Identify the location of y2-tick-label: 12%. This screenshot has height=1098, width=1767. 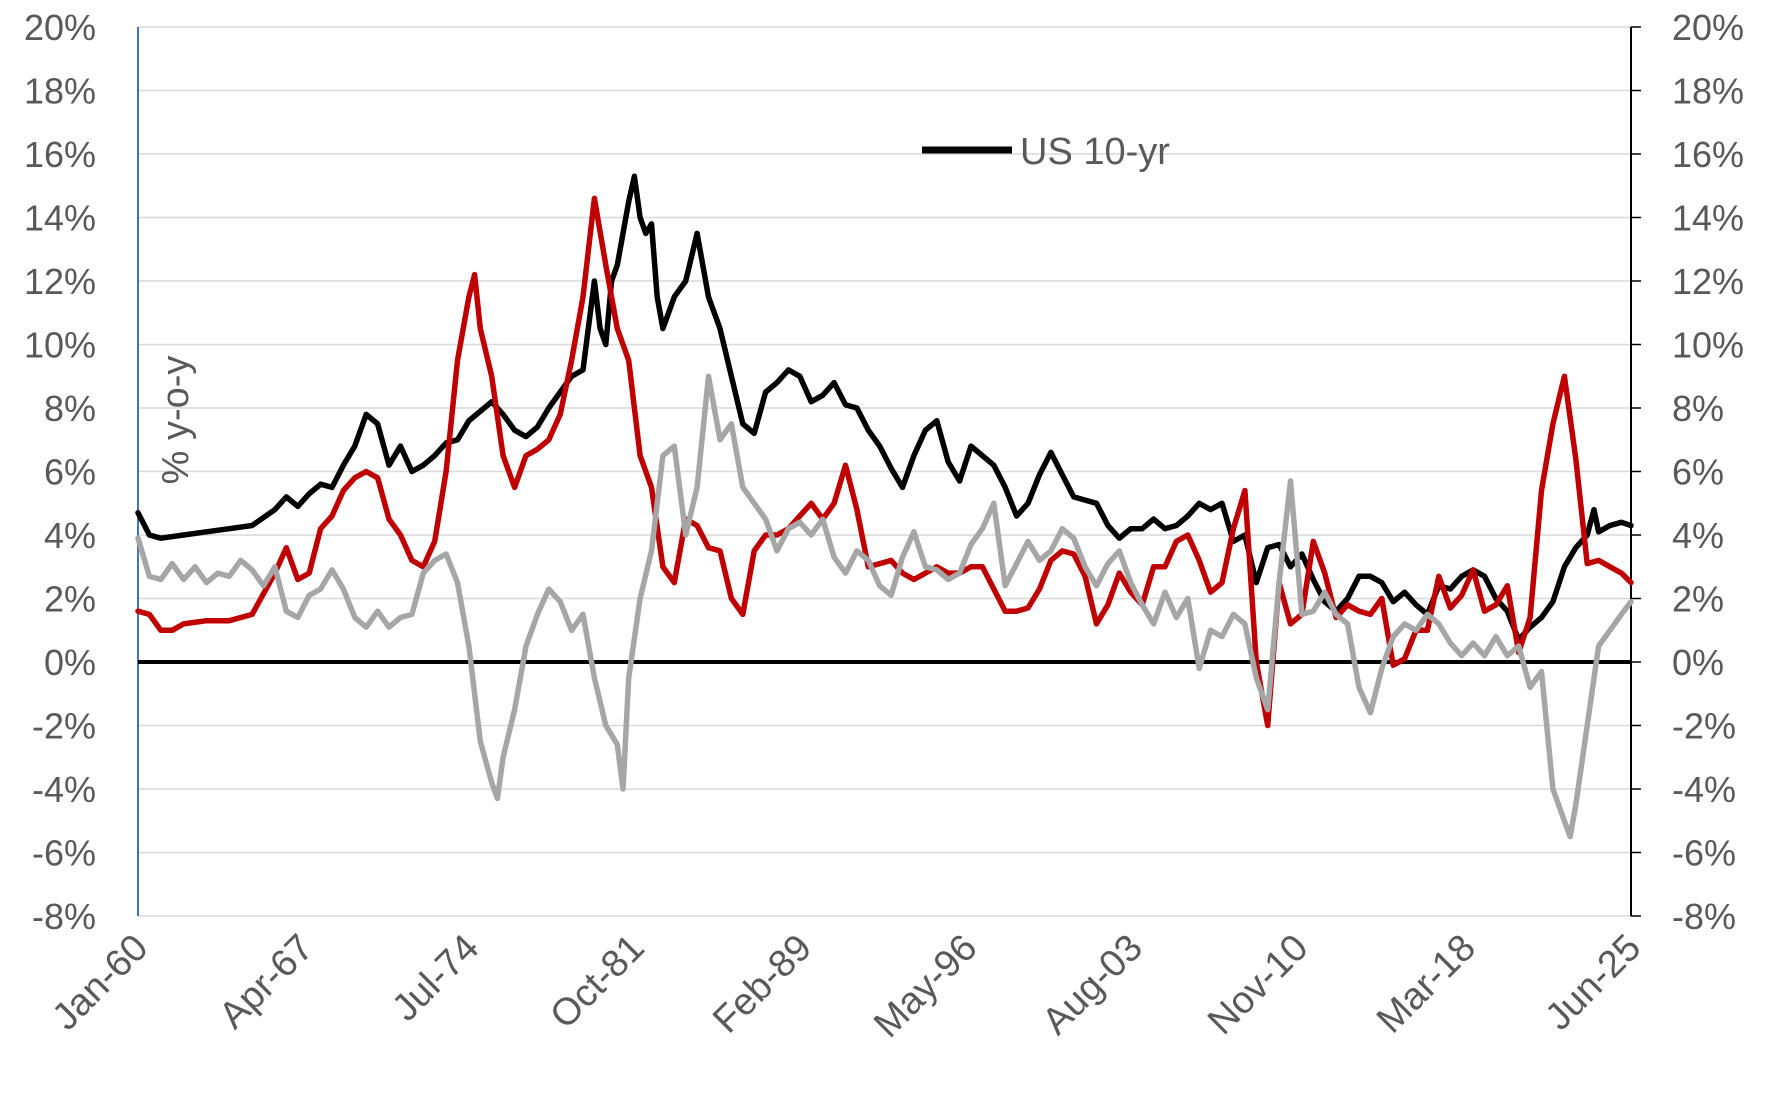
(1708, 281).